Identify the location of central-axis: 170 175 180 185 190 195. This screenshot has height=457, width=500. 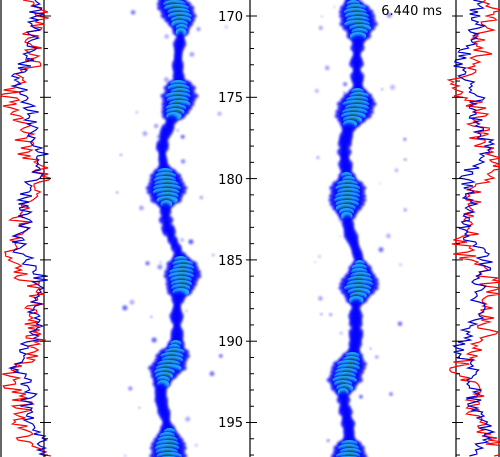
(237, 228).